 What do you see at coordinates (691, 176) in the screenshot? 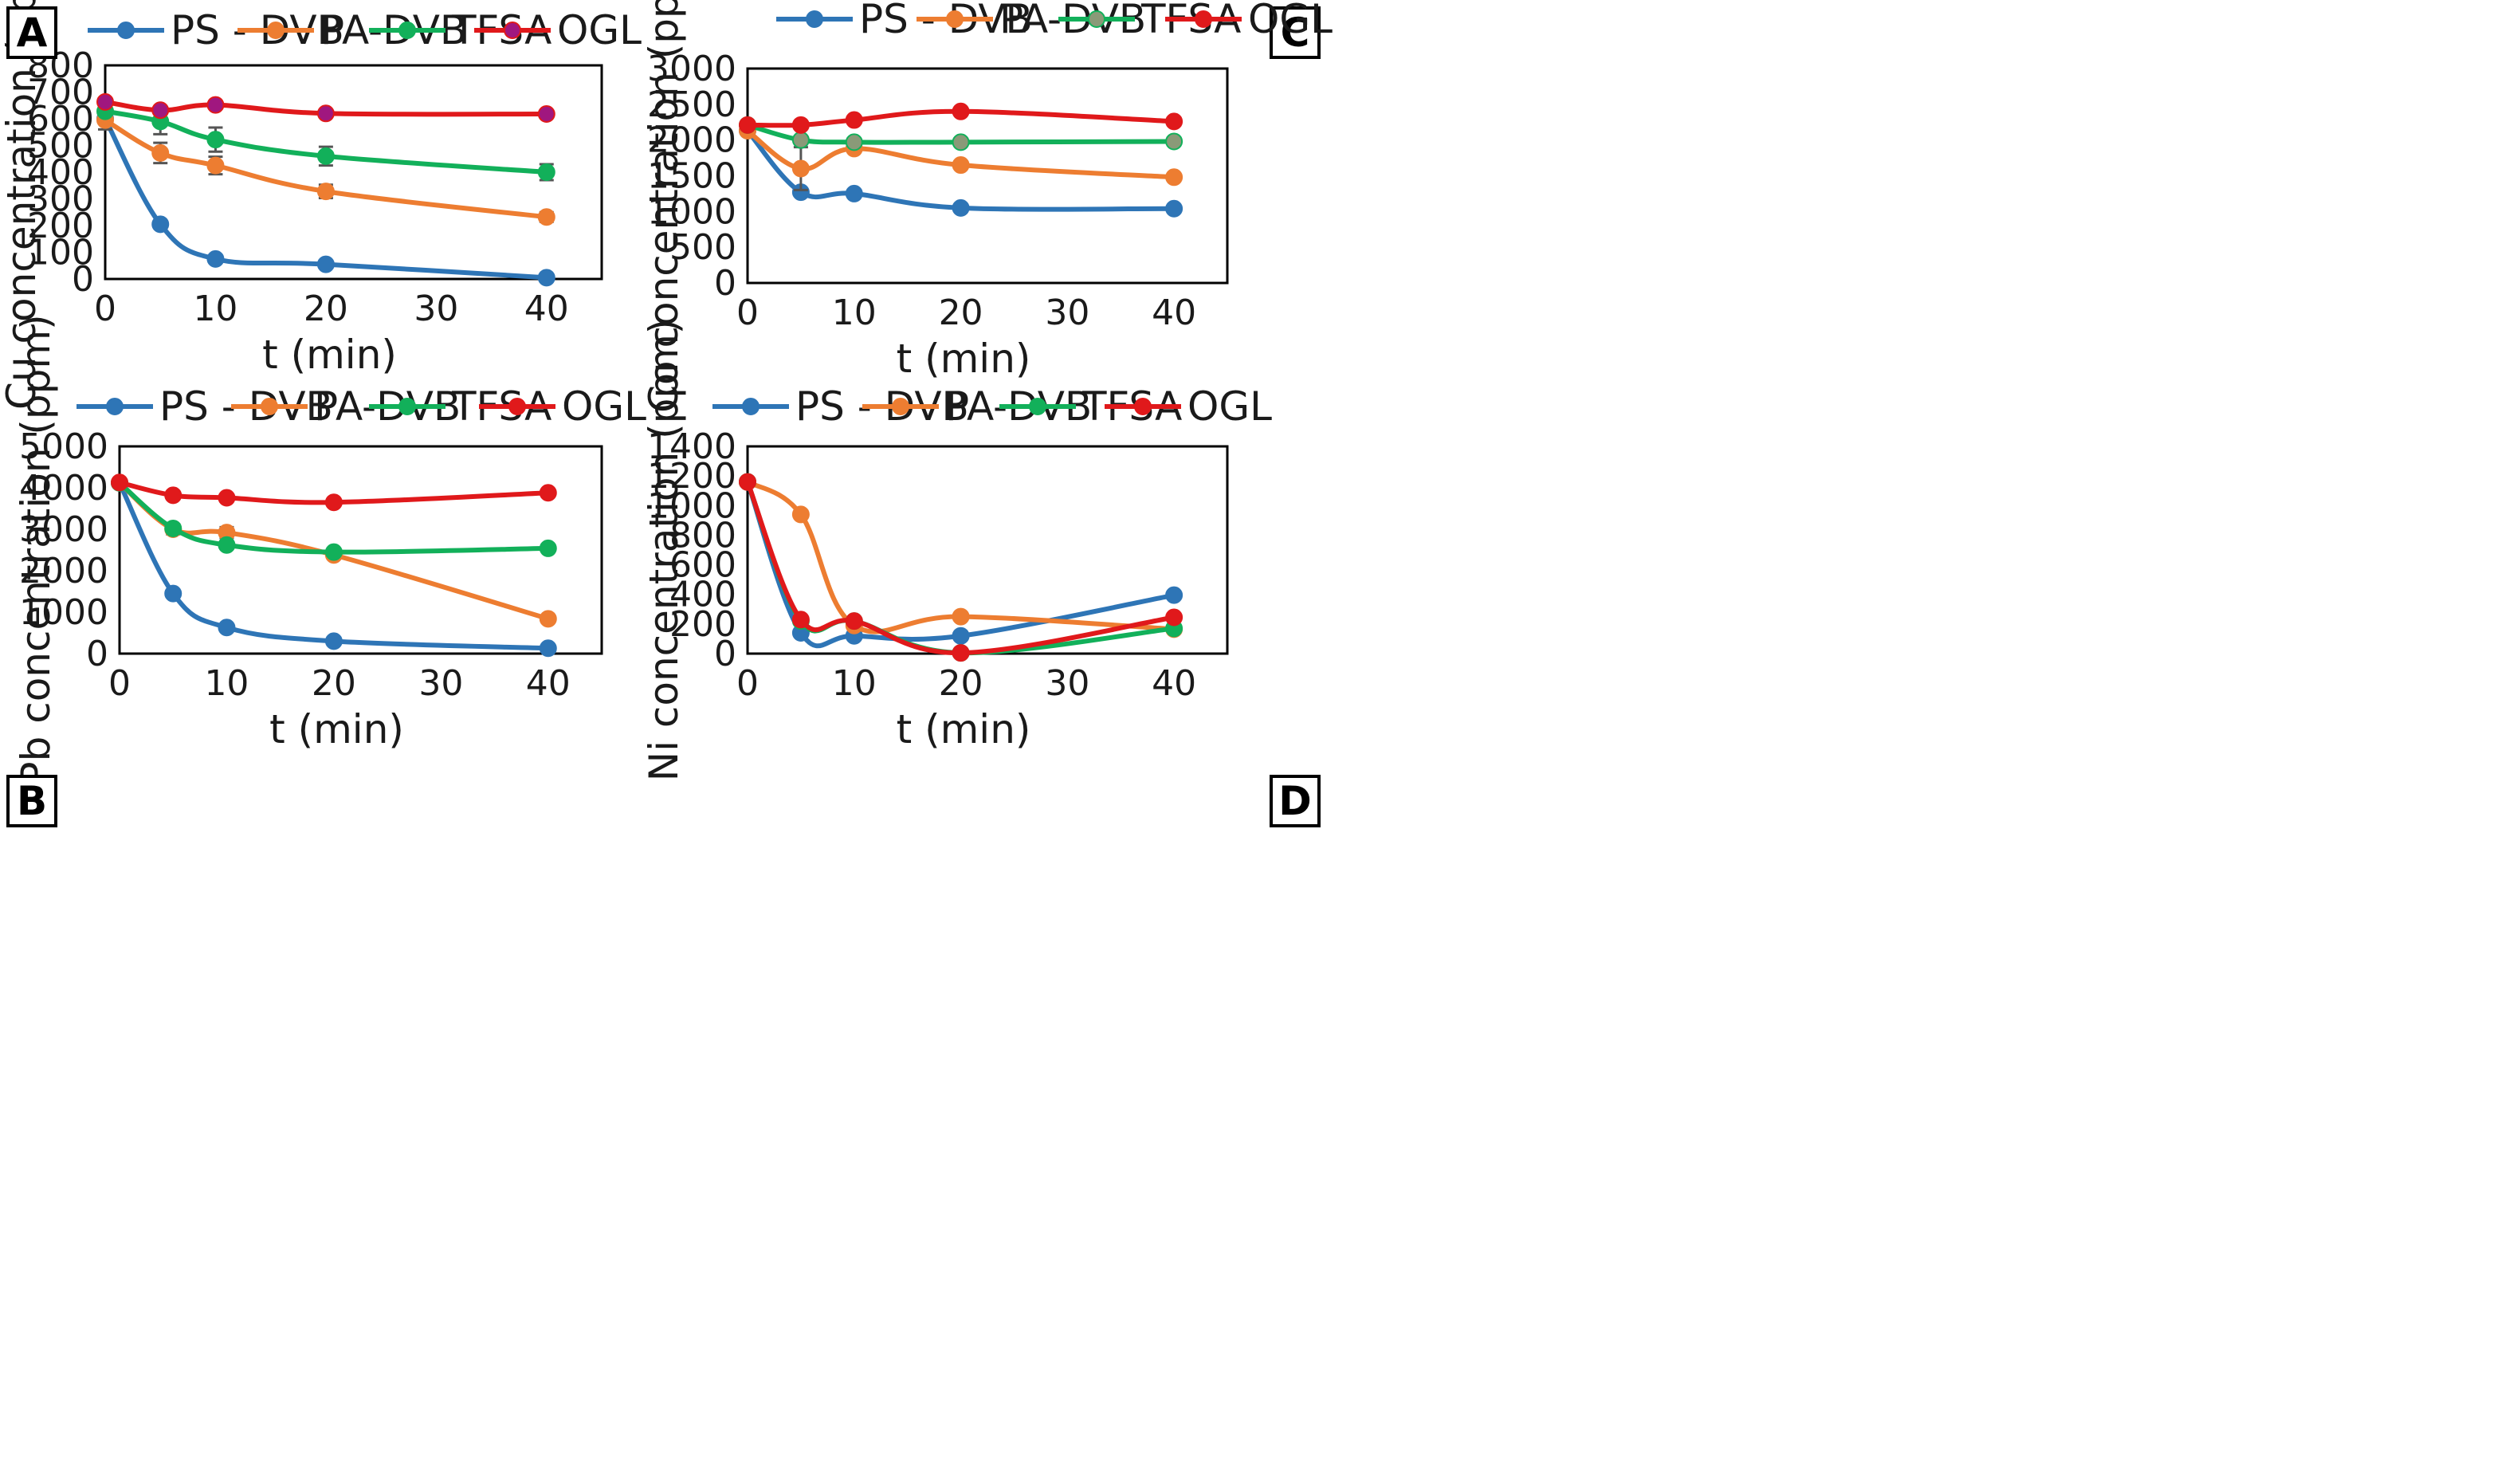
I see `y-tick-label-c-1500: 1500` at bounding box center [691, 176].